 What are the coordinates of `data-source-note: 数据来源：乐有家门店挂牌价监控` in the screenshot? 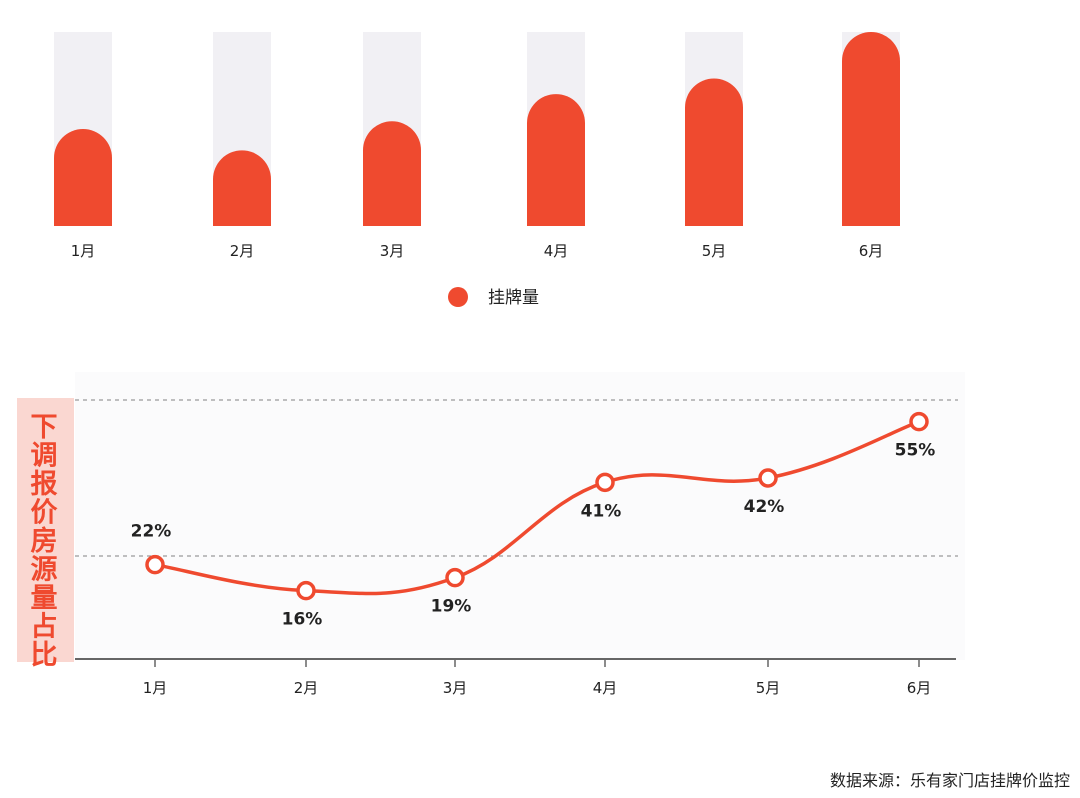 It's located at (950, 780).